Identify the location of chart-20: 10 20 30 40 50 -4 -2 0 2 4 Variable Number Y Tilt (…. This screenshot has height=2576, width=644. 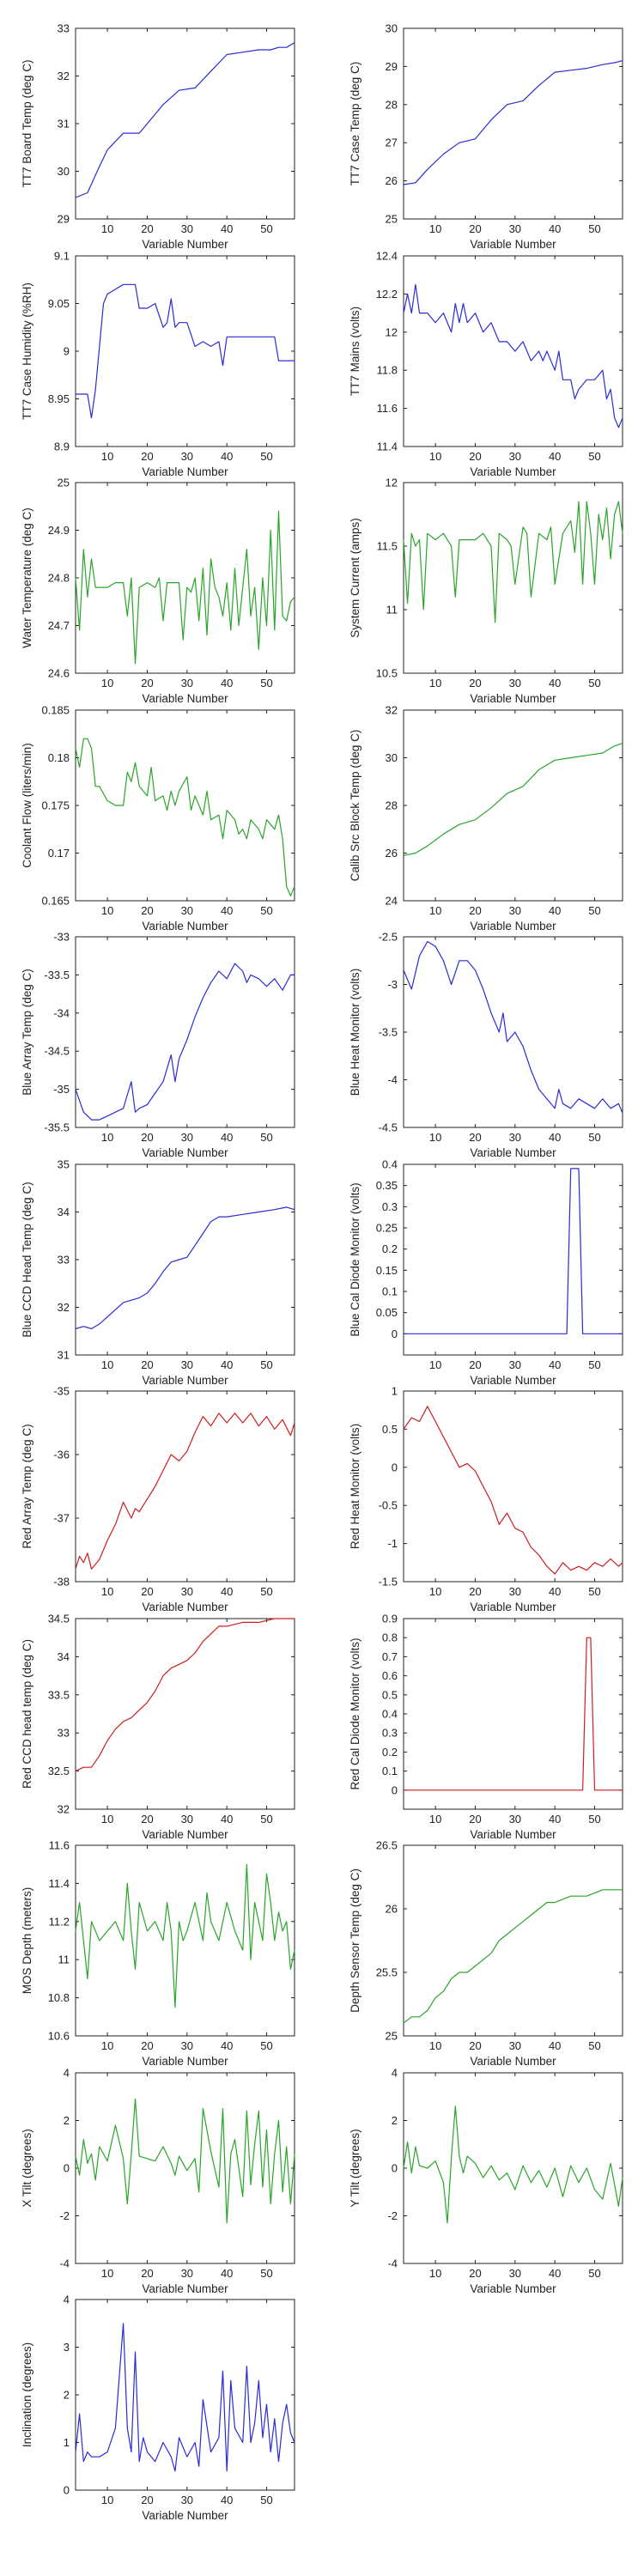
(486, 2180).